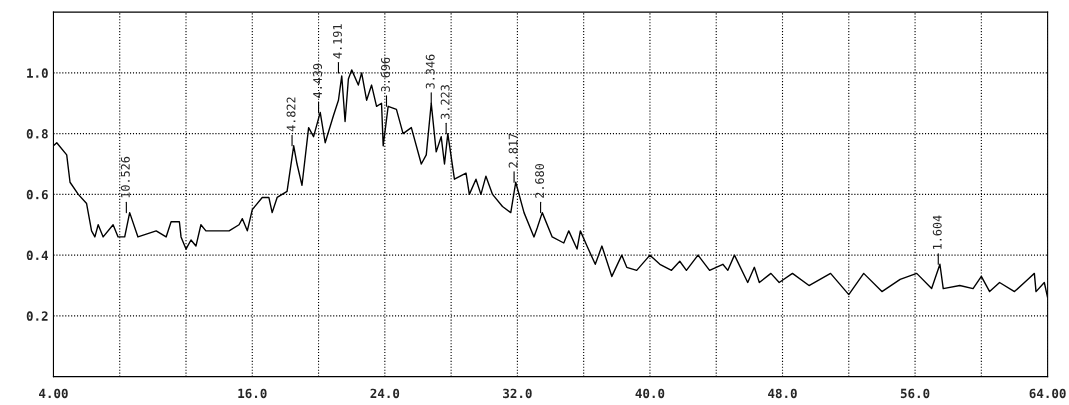 The height and width of the screenshot is (405, 1069). I want to click on annotation: 4.439, so click(318, 80).